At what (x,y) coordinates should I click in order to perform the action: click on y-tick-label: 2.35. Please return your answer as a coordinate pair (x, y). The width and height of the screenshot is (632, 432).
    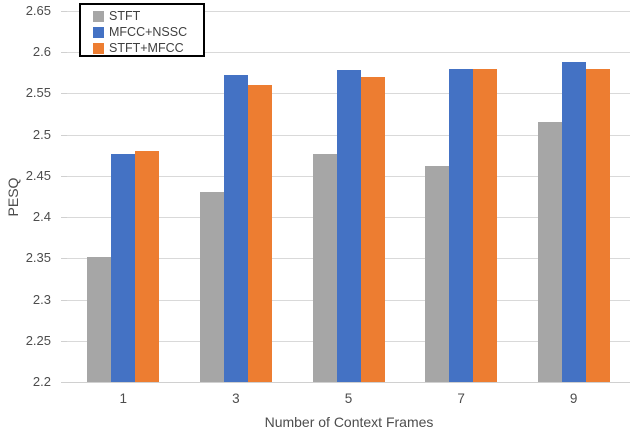
    Looking at the image, I should click on (38, 257).